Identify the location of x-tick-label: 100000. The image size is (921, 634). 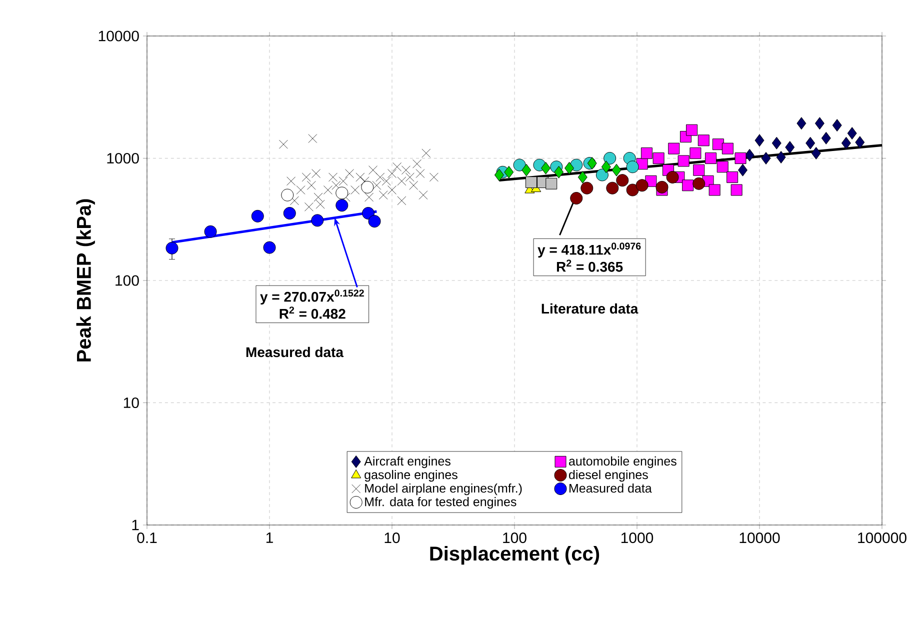
(882, 538).